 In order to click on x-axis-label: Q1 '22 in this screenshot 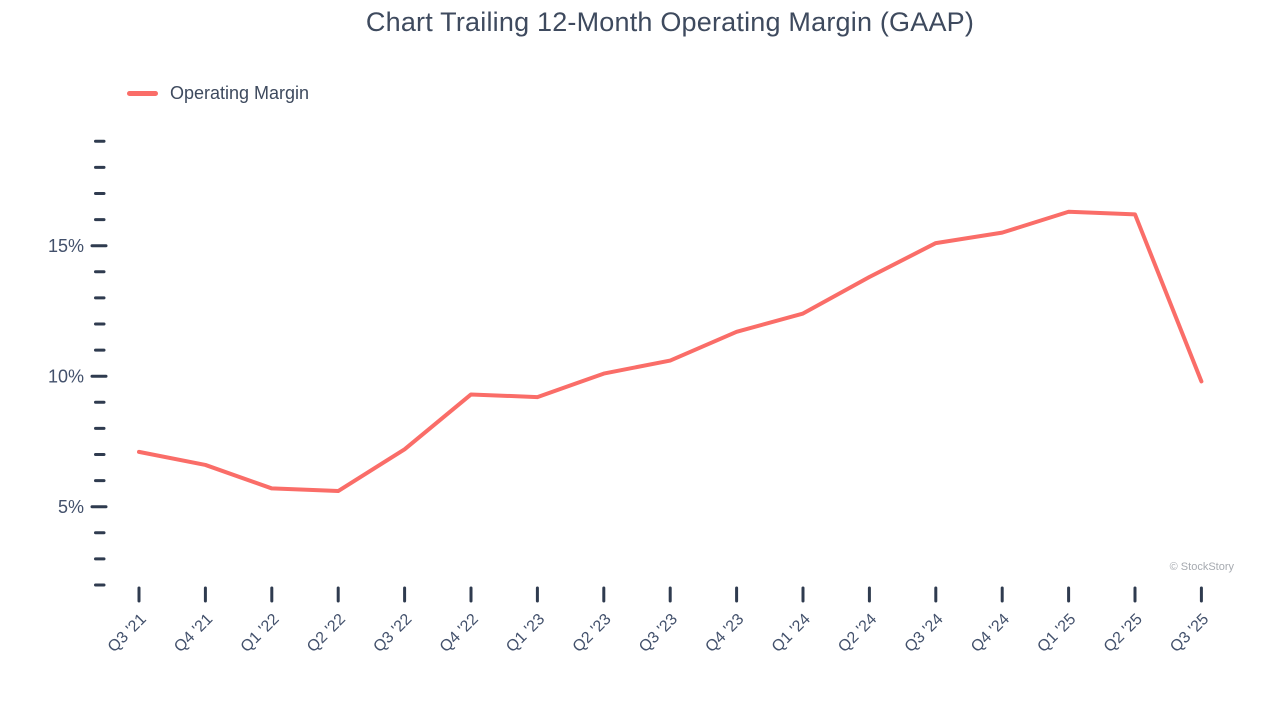, I will do `click(260, 633)`.